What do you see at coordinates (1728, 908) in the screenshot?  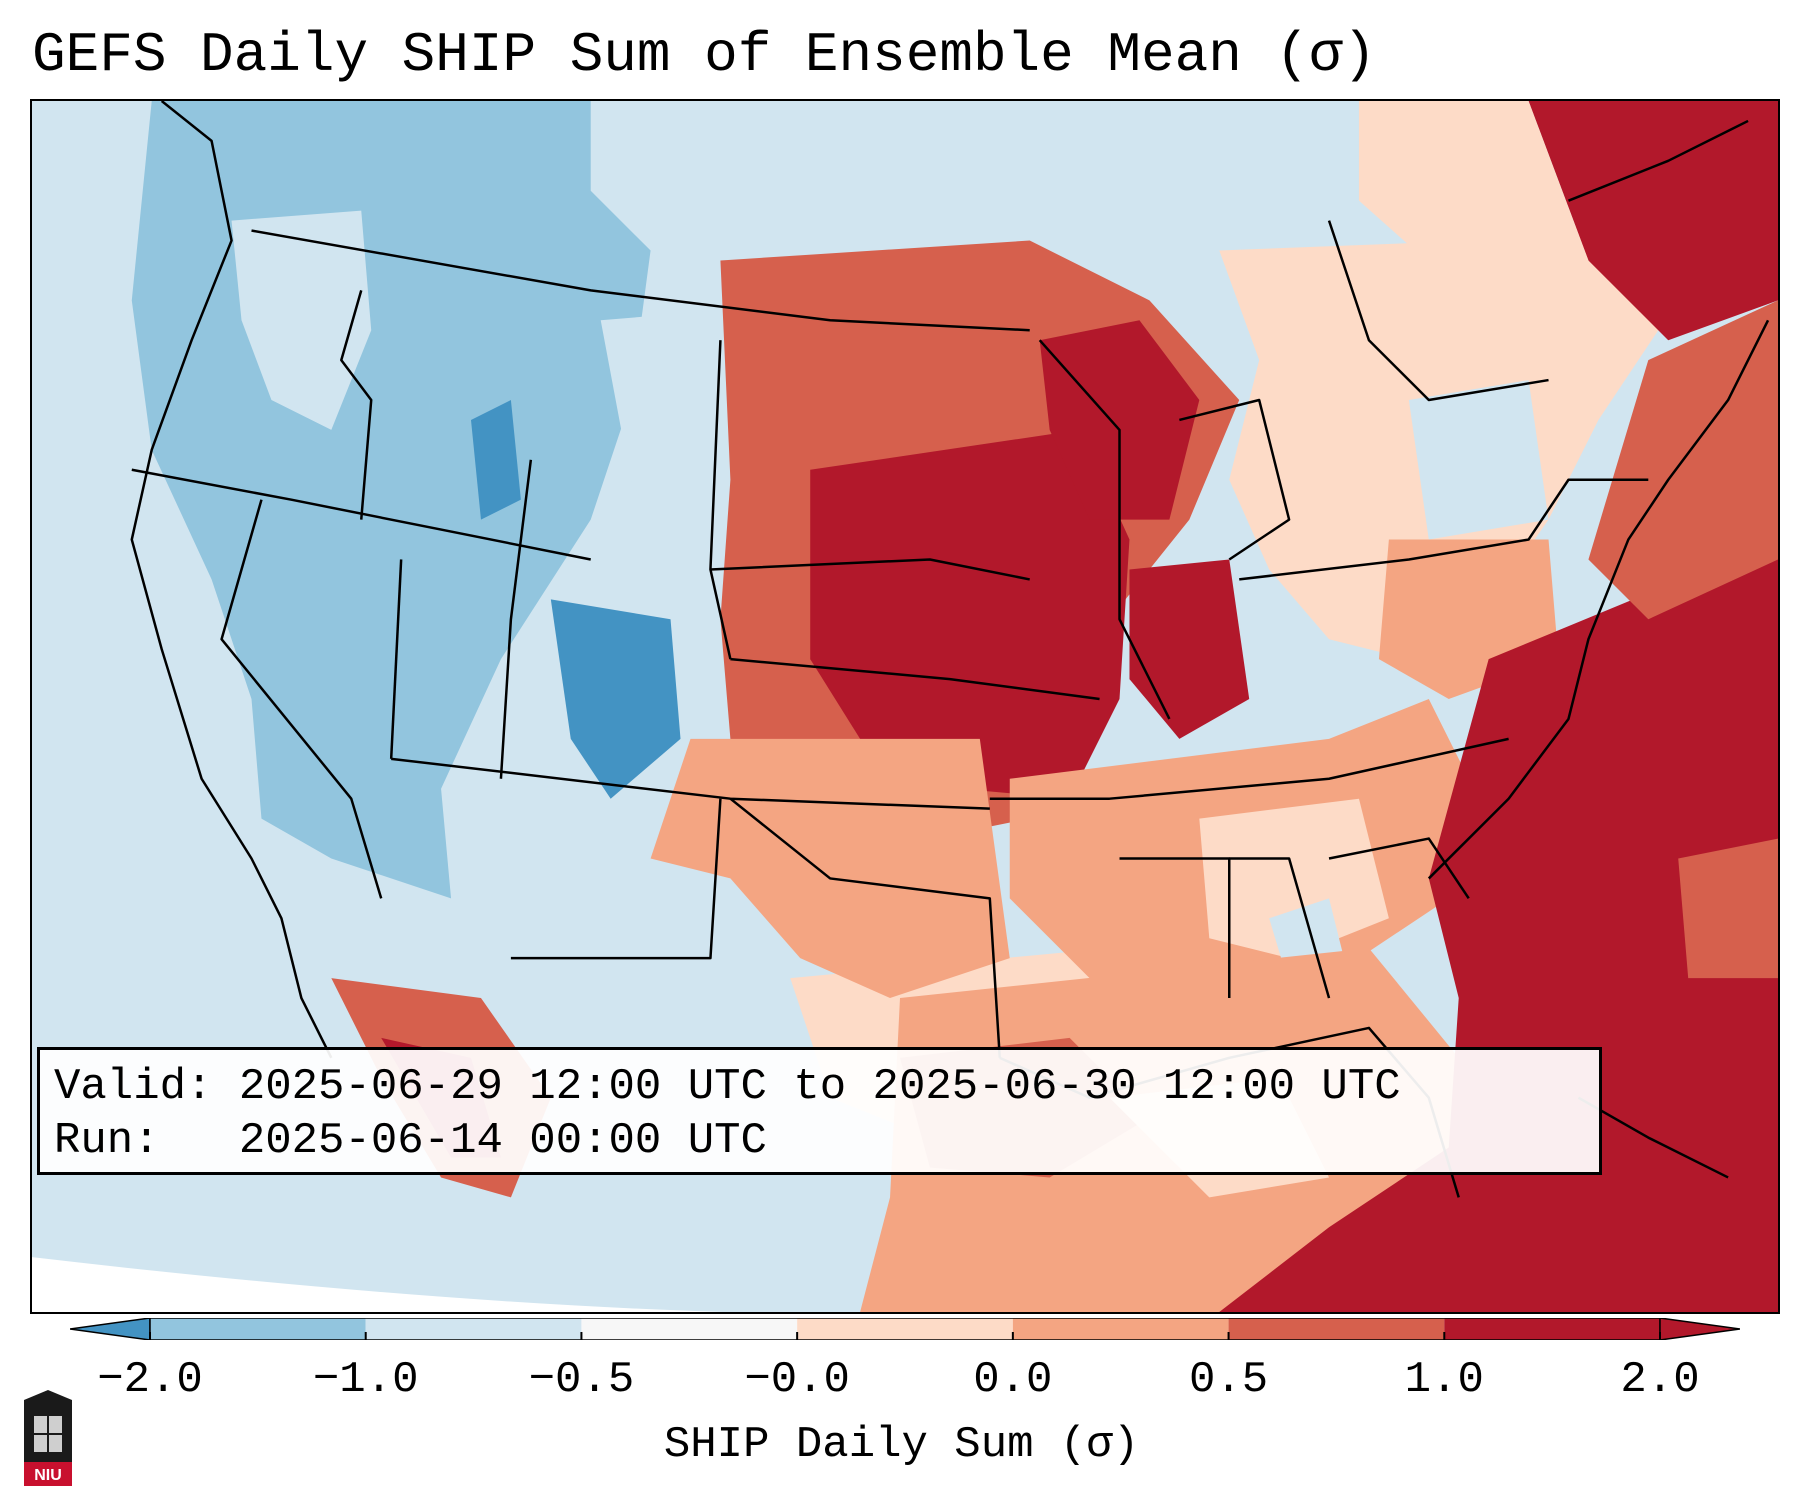 I see `atlantic-red-patch` at bounding box center [1728, 908].